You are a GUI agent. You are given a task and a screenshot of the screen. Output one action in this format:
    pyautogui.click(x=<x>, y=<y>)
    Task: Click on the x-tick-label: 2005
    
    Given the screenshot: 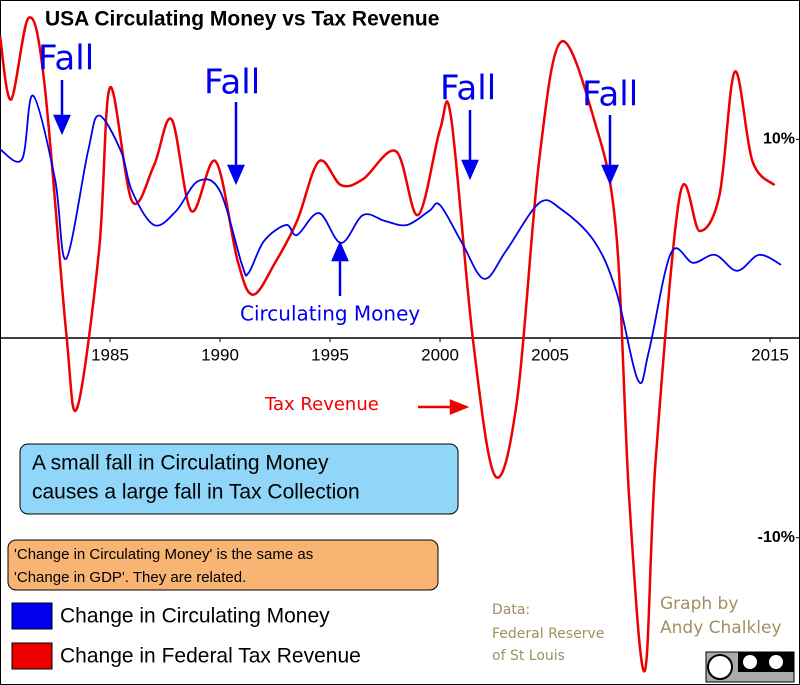 What is the action you would take?
    pyautogui.click(x=550, y=354)
    